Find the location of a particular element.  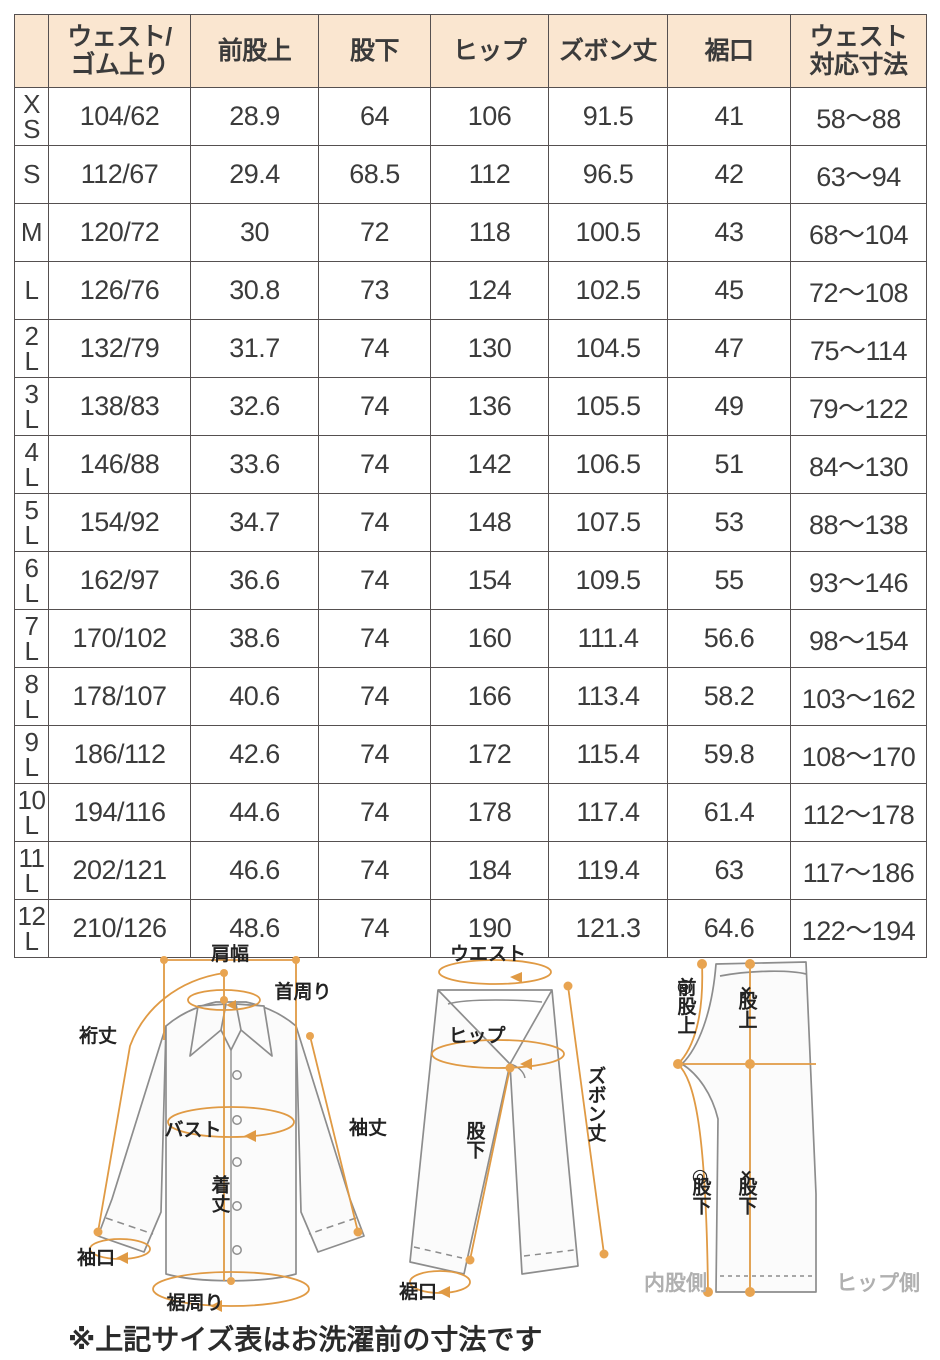

size-label-part: 6 is located at coordinates (31, 567).